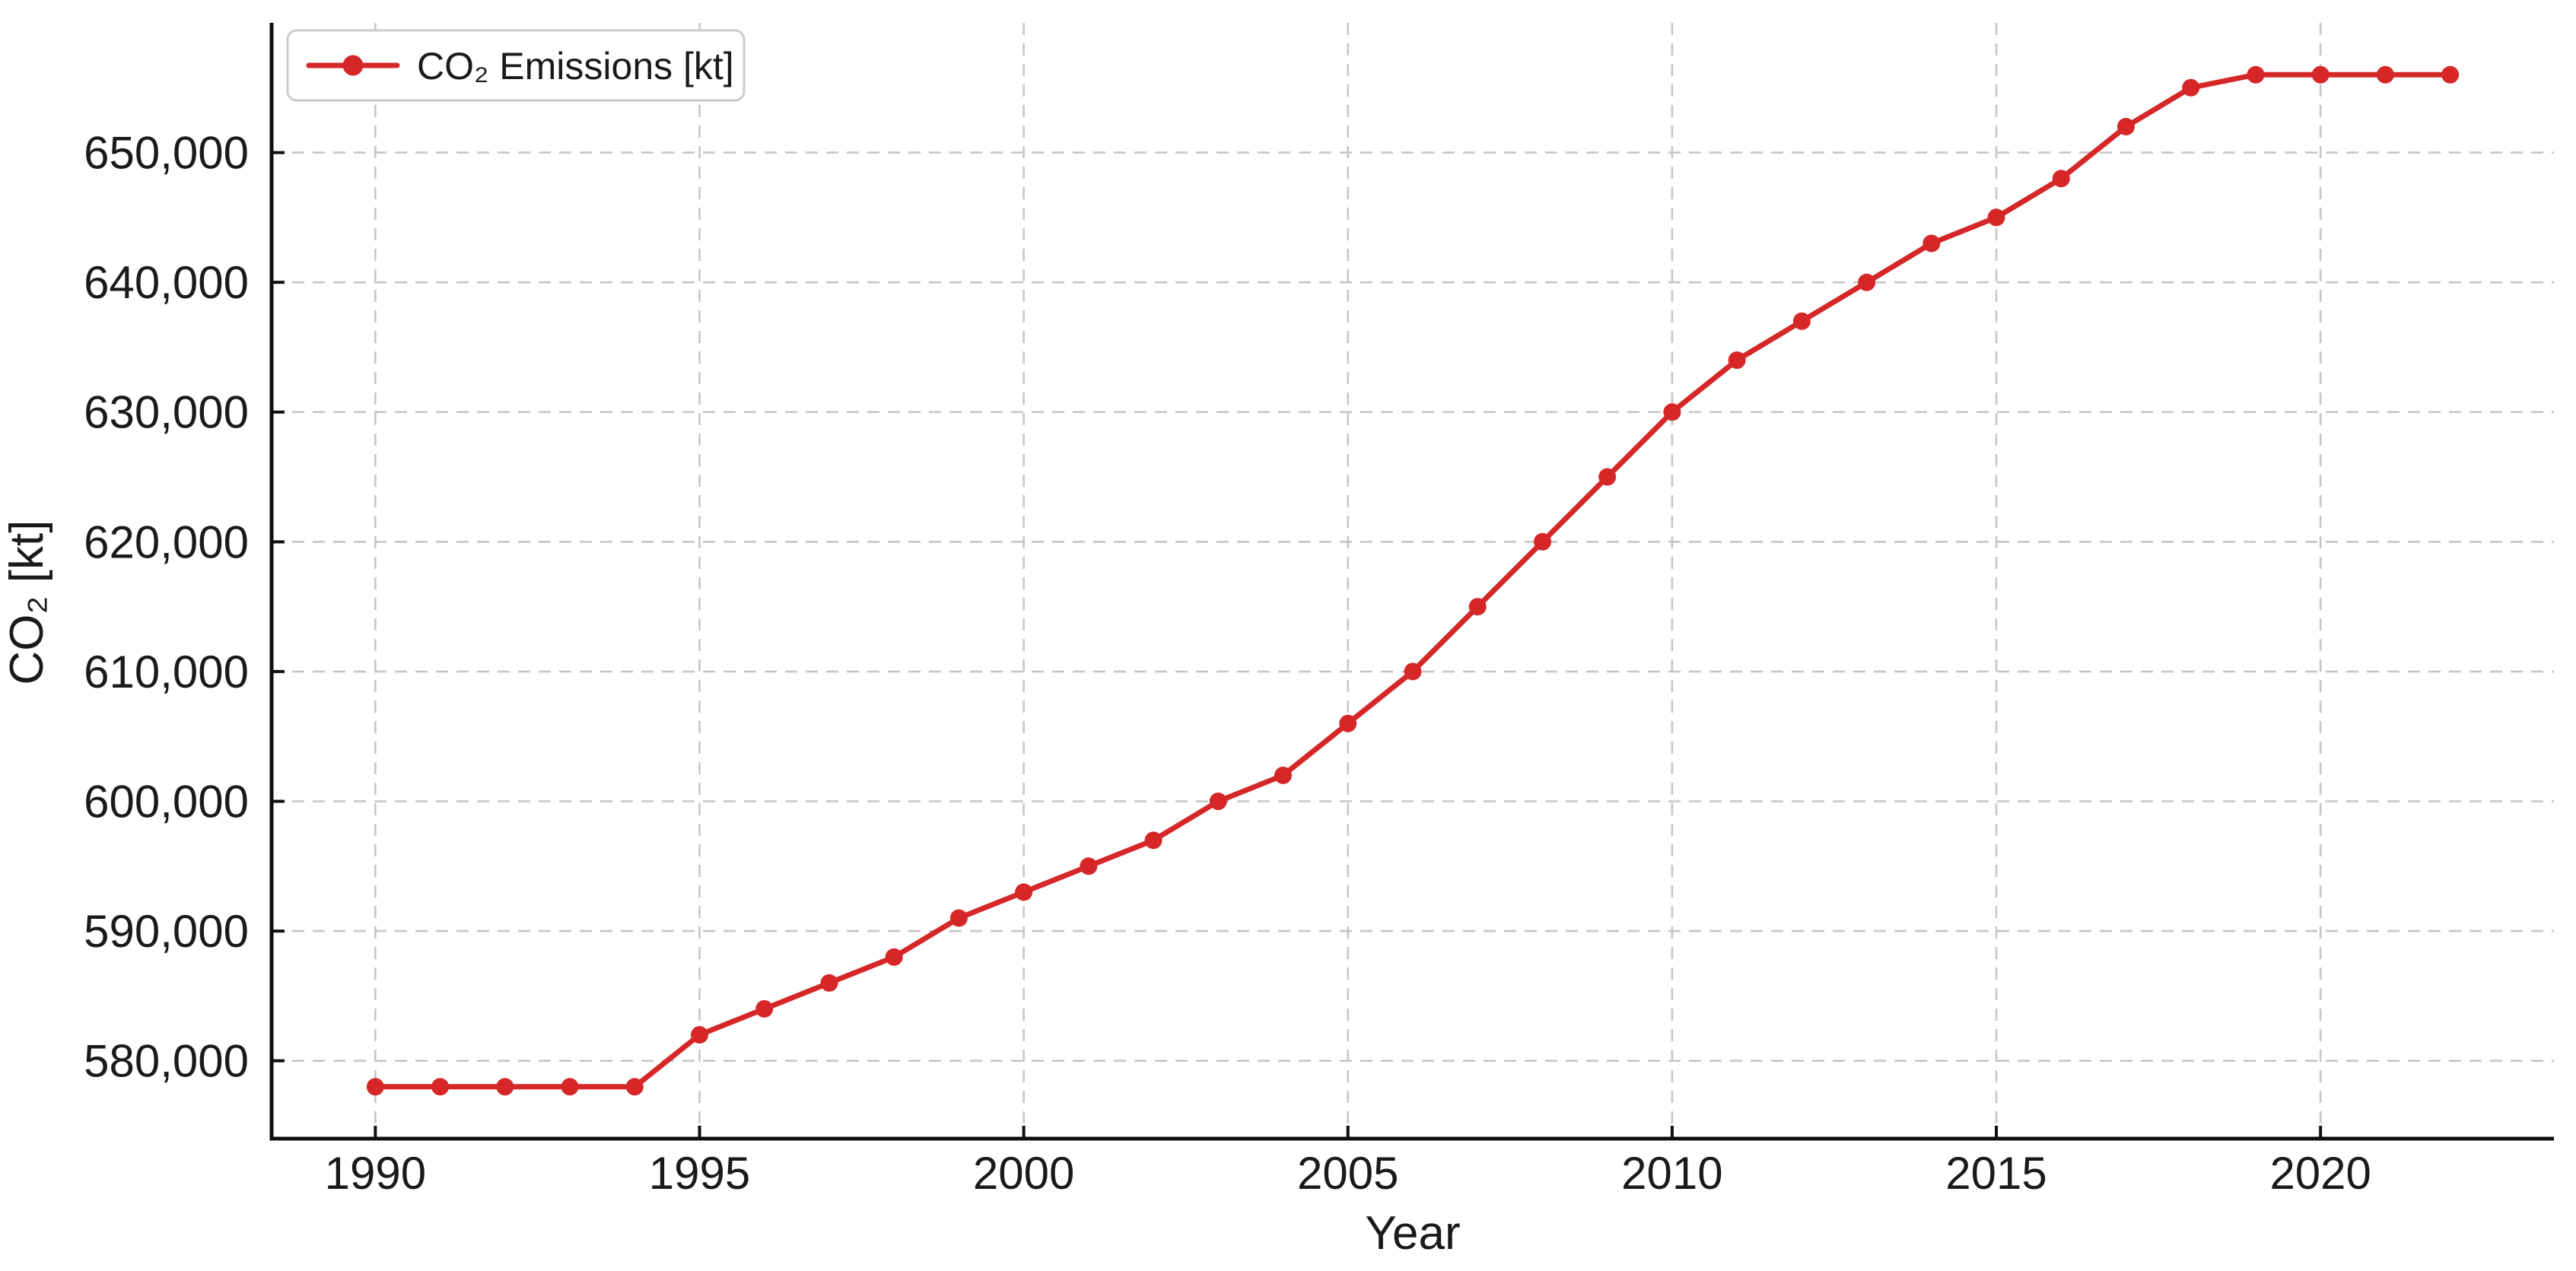  I want to click on data-point-2011, so click(1737, 360).